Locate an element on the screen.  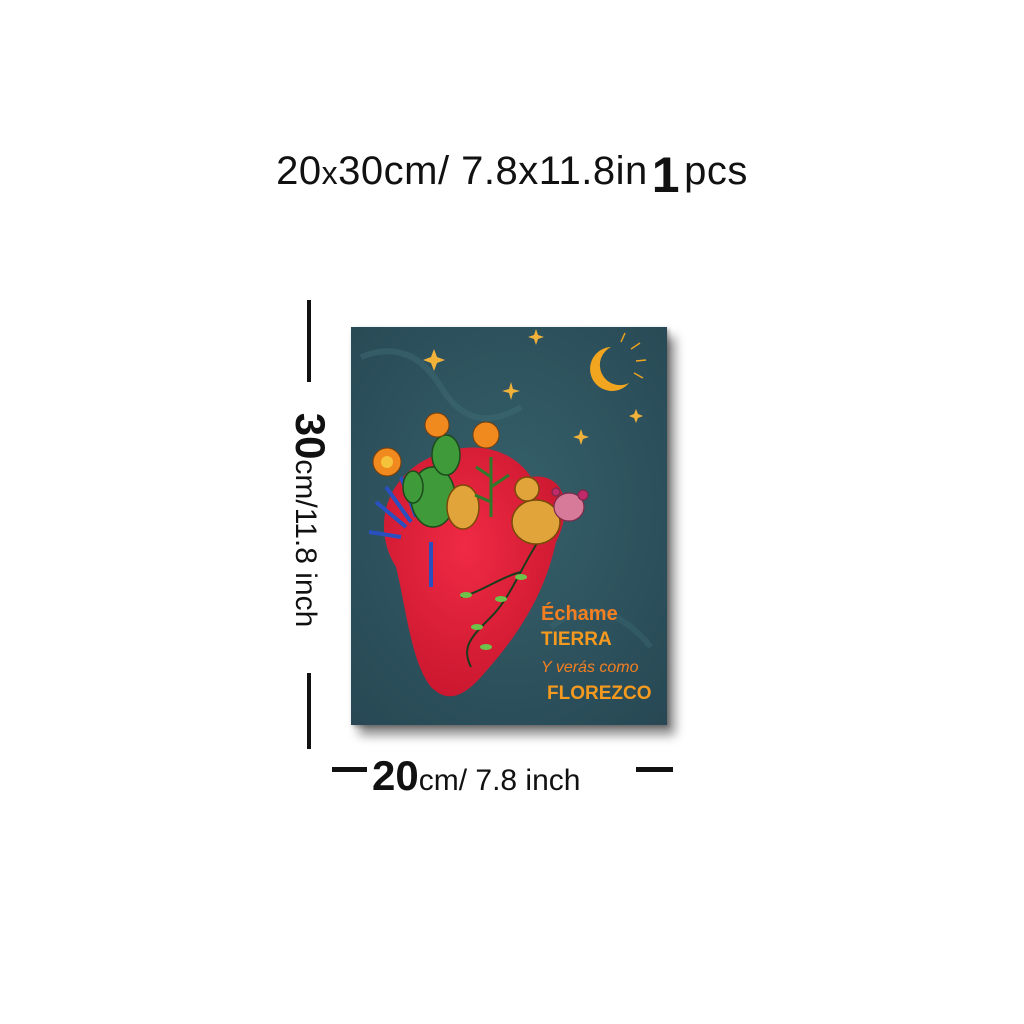
height-marker-top is located at coordinates (309, 341).